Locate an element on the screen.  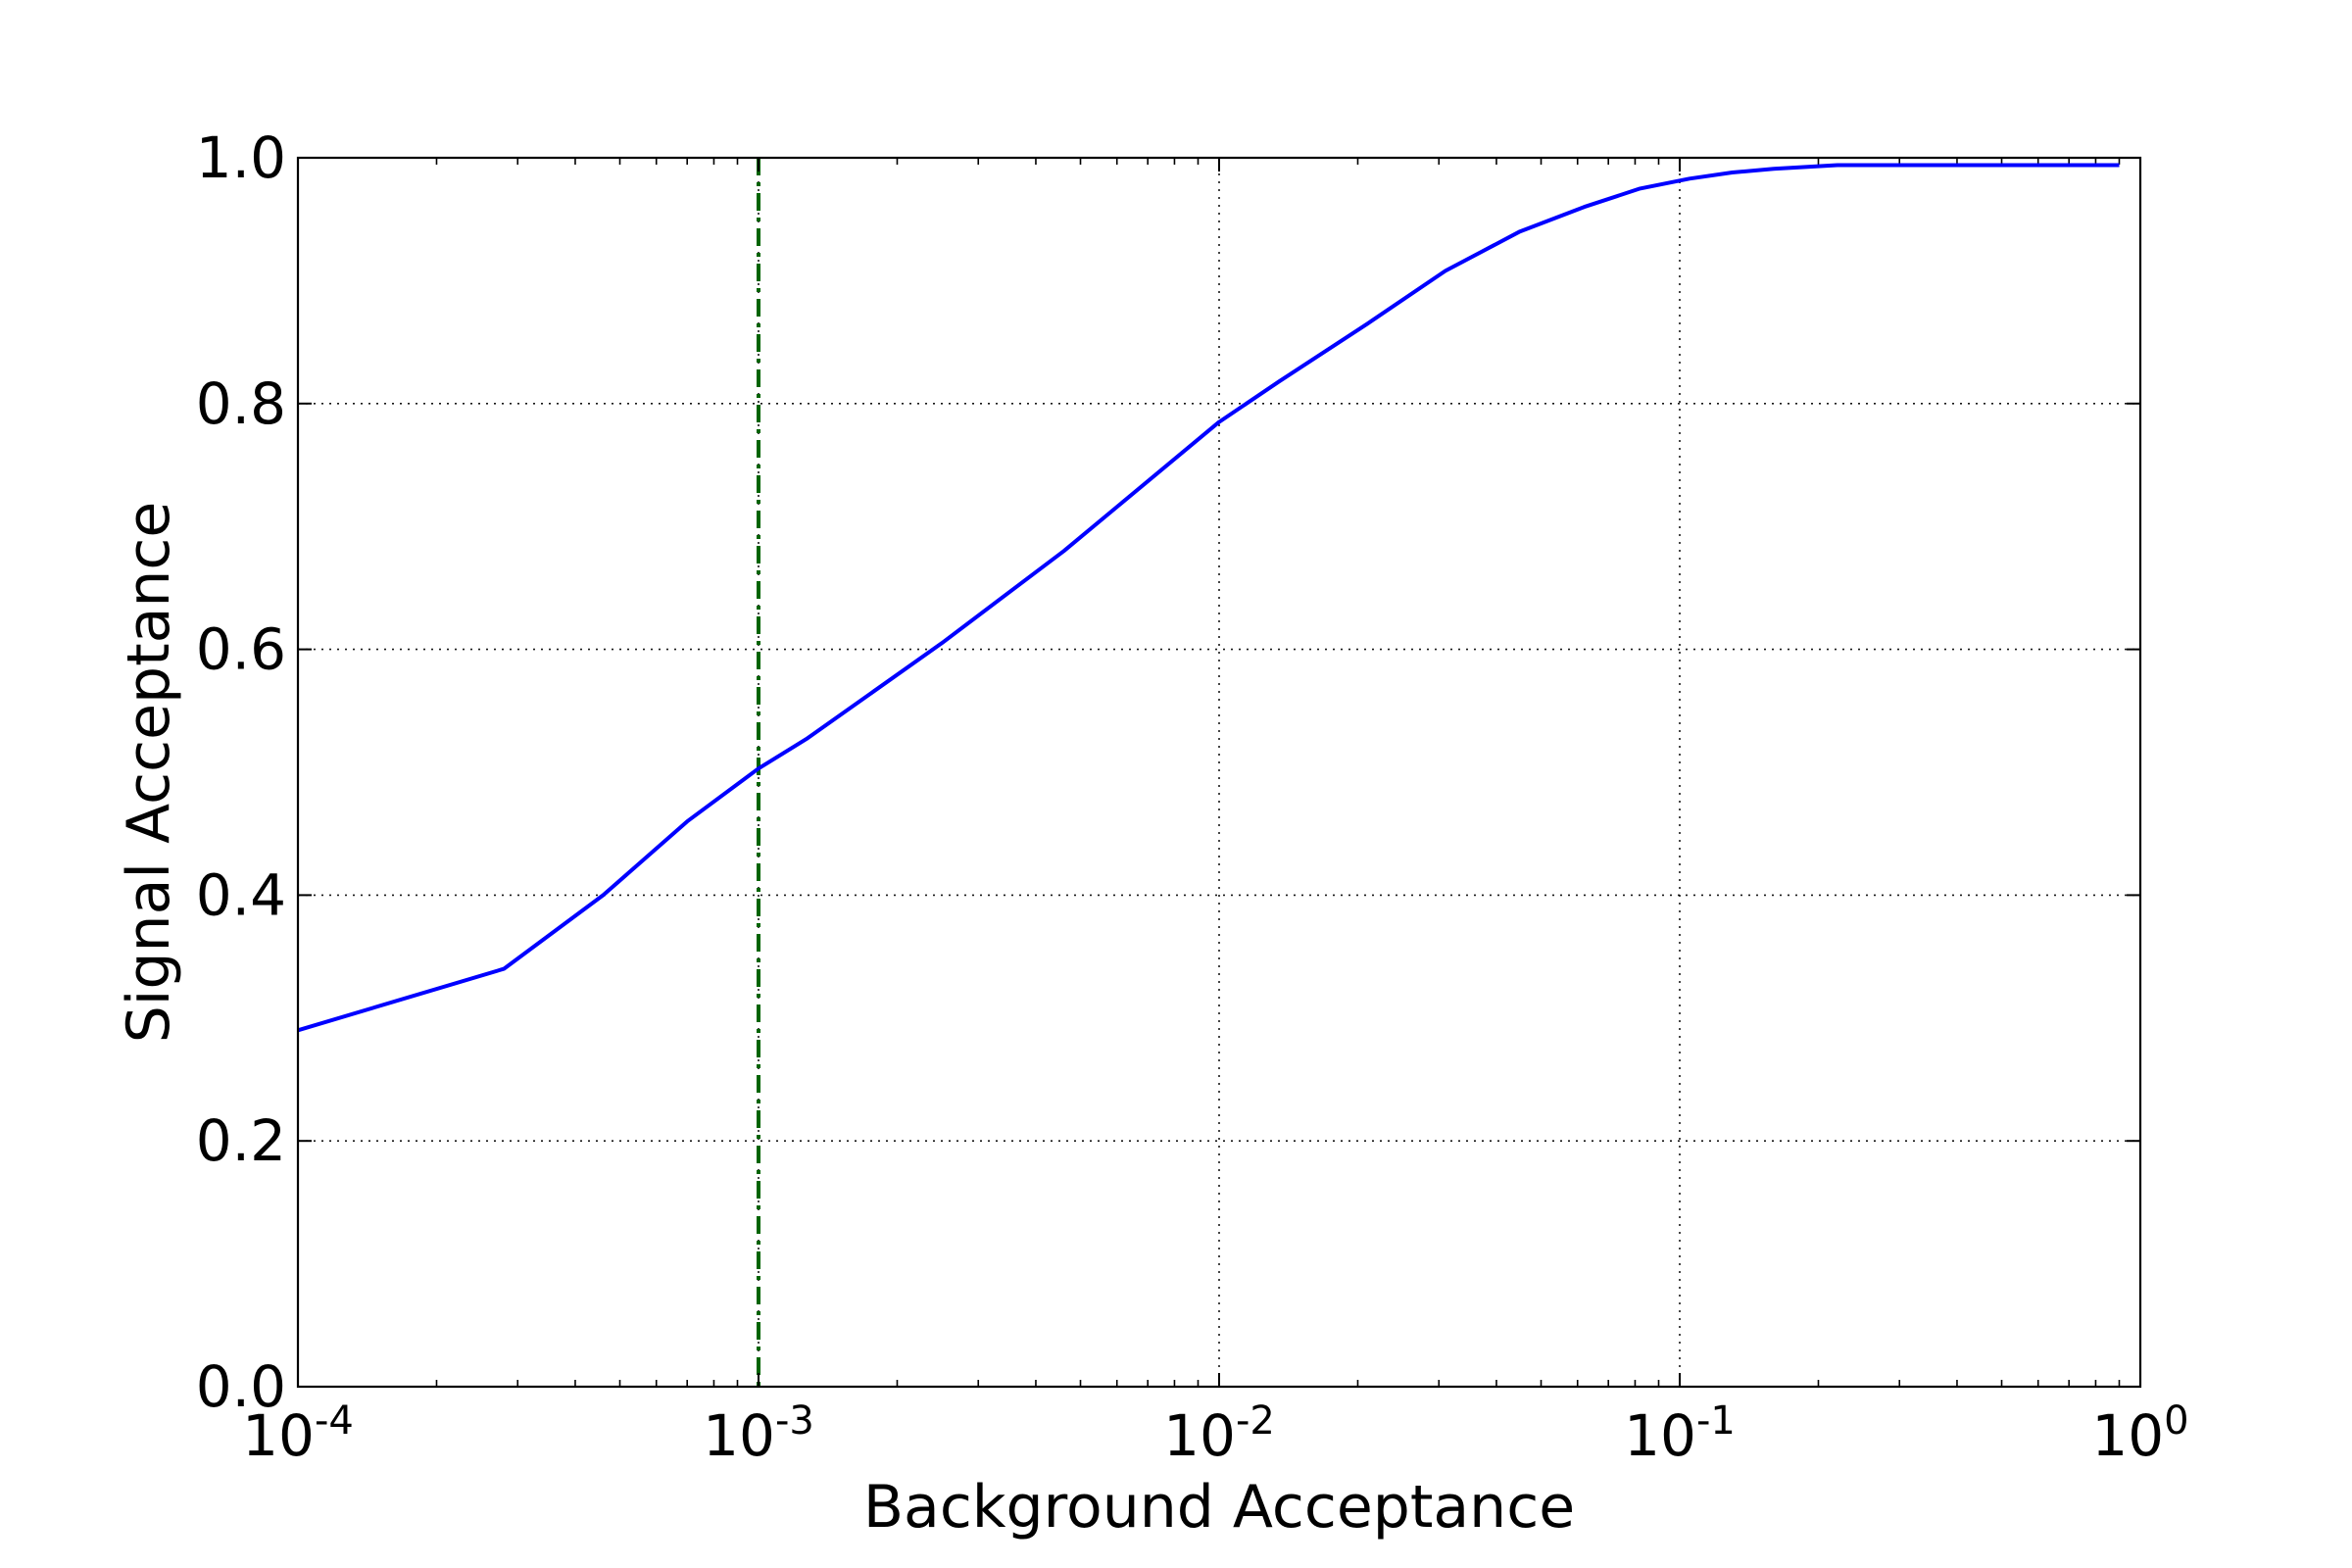
y-tick-label: 0.2 is located at coordinates (241, 1140).